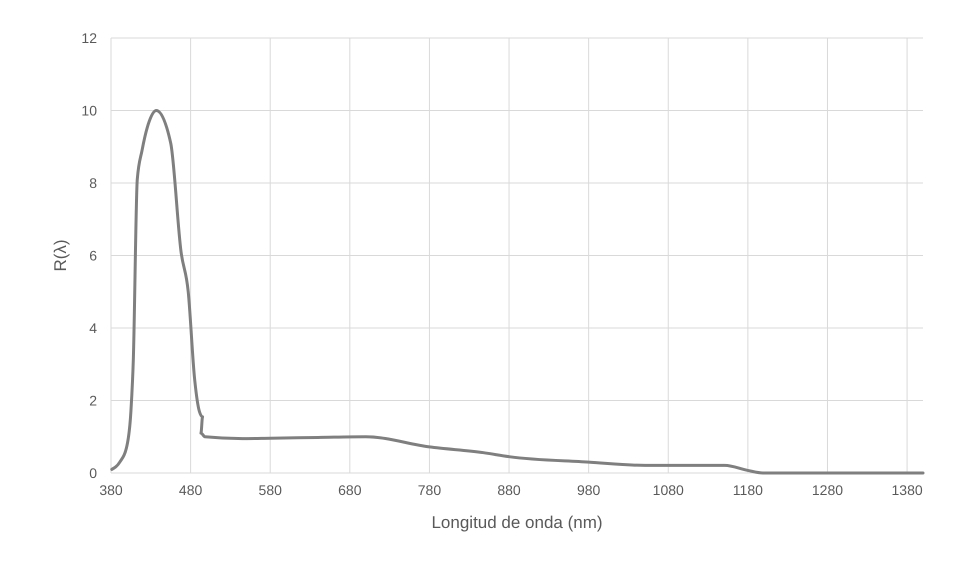  Describe the element at coordinates (828, 490) in the screenshot. I see `x-tick-label: 1280` at that location.